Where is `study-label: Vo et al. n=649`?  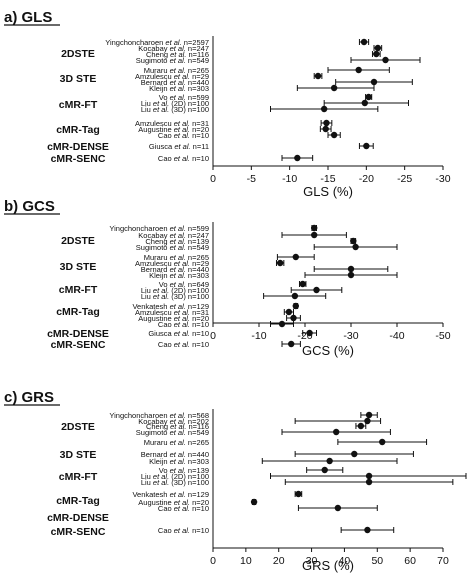 study-label: Vo et al. n=649 is located at coordinates (184, 284).